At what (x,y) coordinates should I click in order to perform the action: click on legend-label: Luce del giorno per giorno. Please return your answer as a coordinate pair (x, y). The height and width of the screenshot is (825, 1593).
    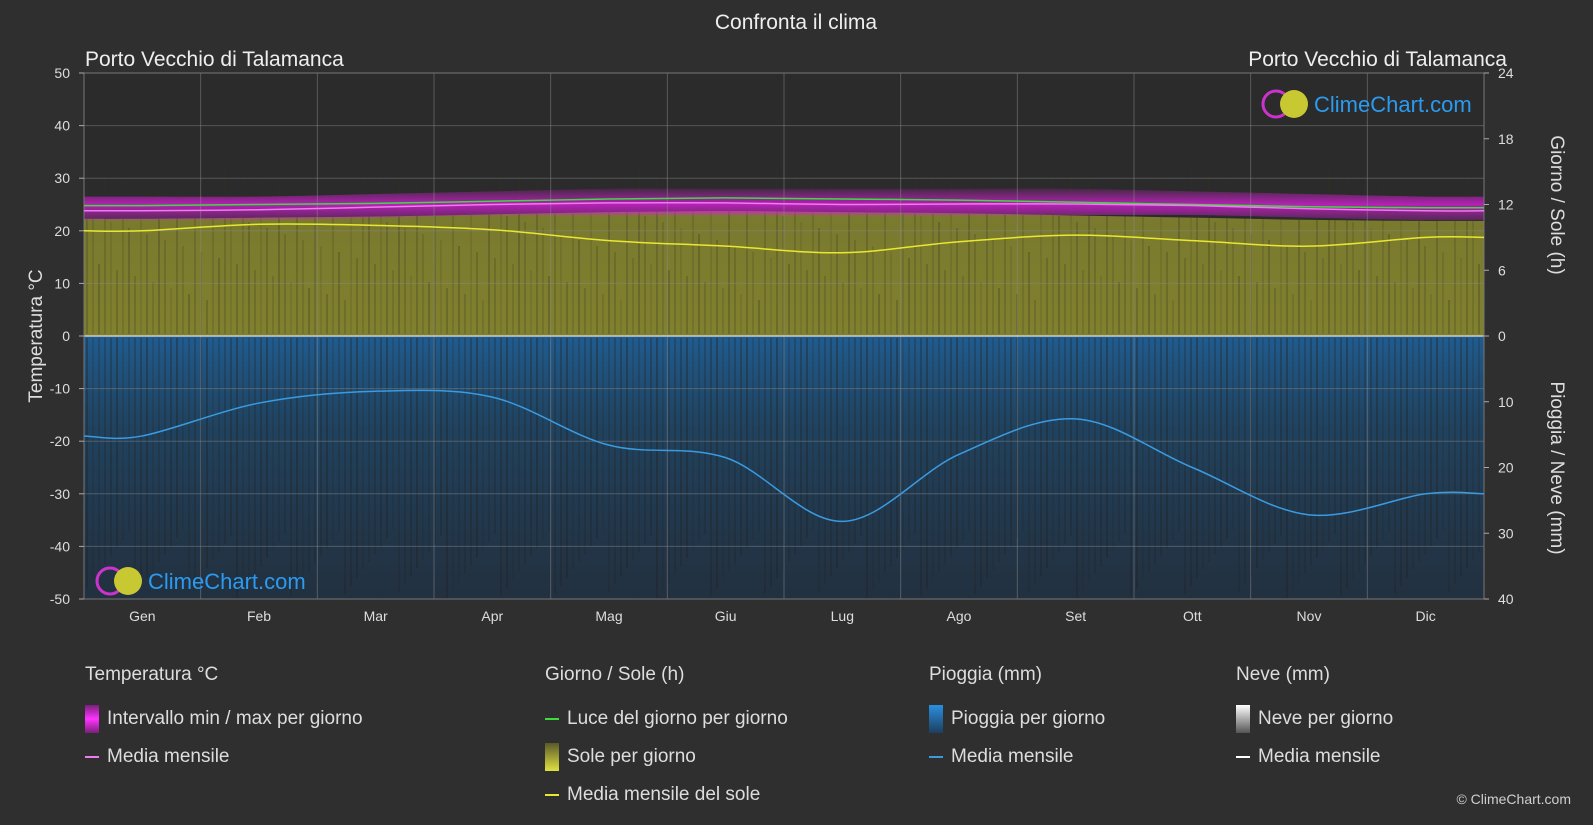
    Looking at the image, I should click on (677, 718).